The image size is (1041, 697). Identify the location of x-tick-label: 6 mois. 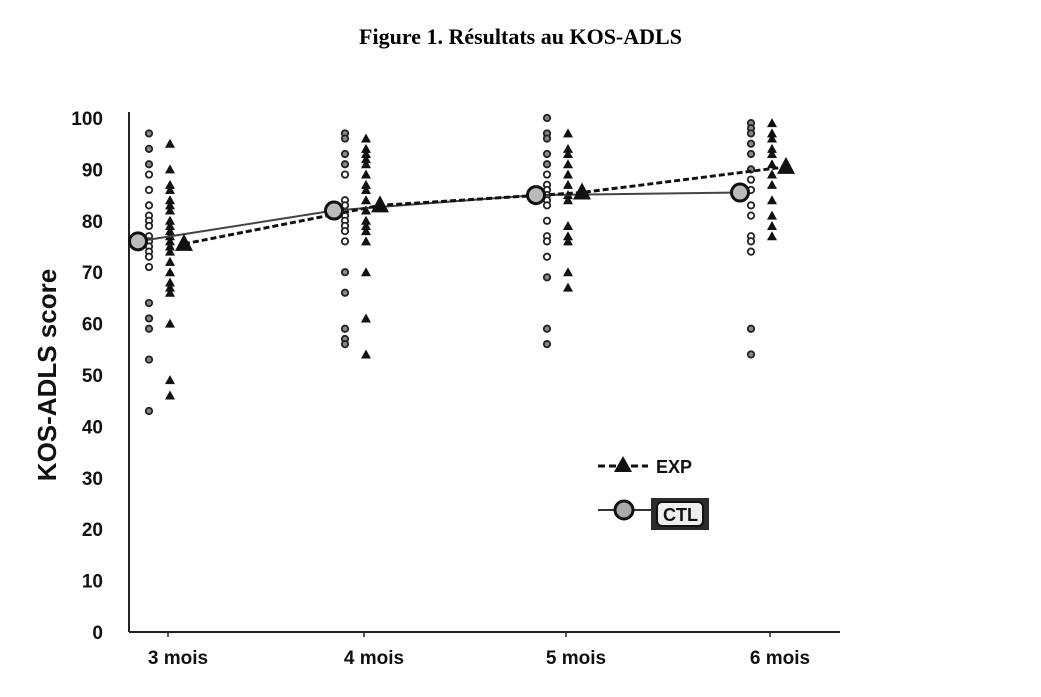
(780, 658).